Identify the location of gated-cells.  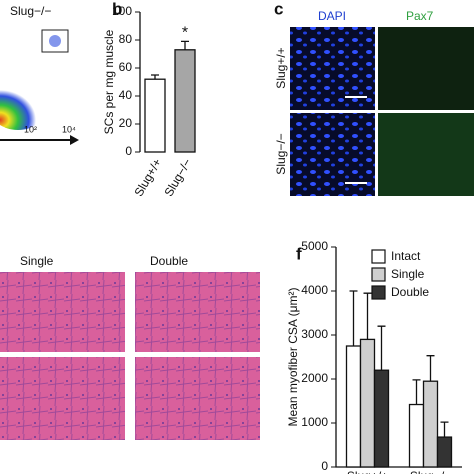
(55, 41).